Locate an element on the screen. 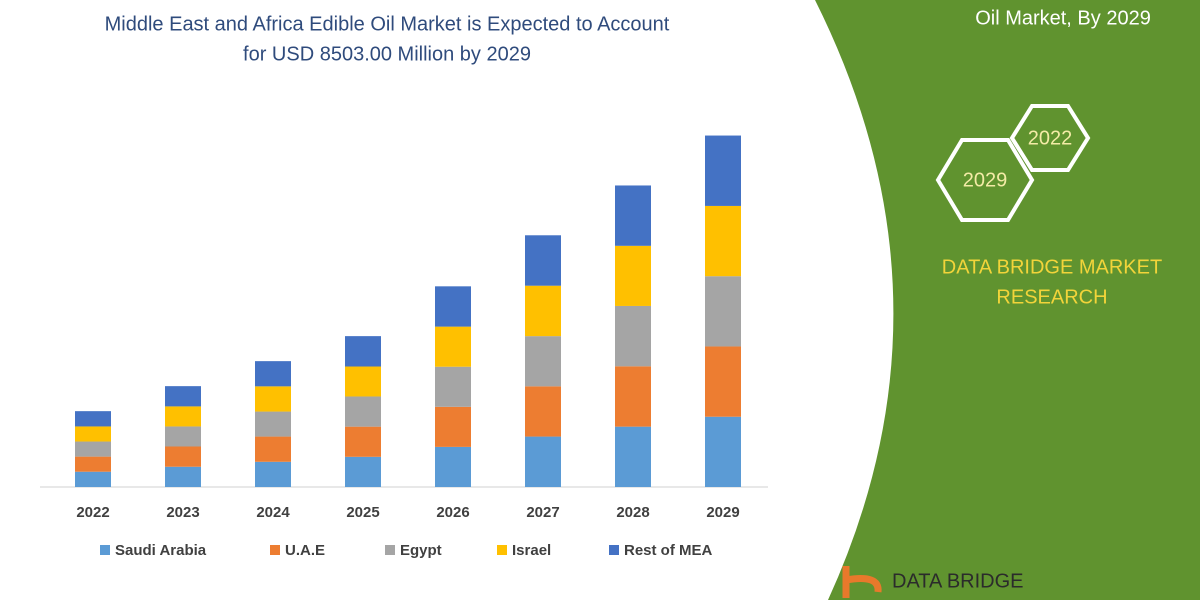 Image resolution: width=1200 pixels, height=600 pixels. x-tick-label: 2026 is located at coordinates (452, 512).